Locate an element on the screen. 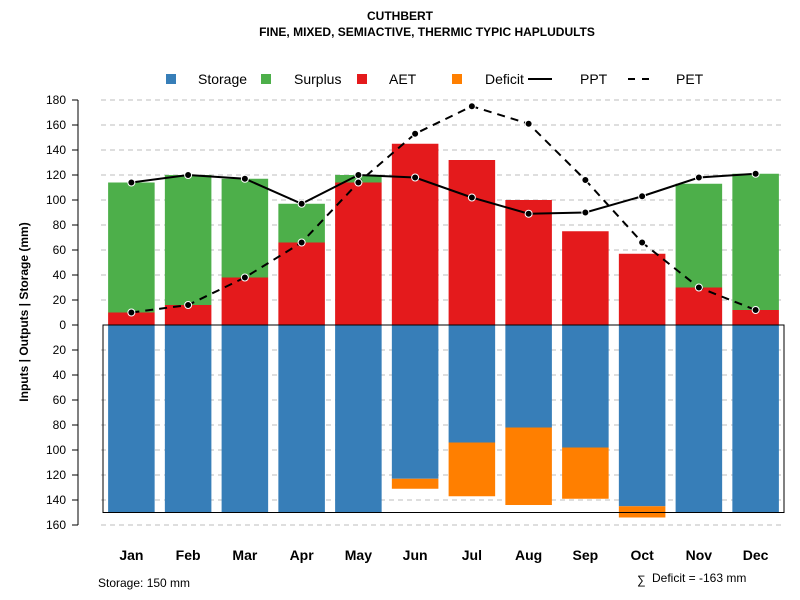 Image resolution: width=800 pixels, height=600 pixels. bar-storage-jan is located at coordinates (131, 419).